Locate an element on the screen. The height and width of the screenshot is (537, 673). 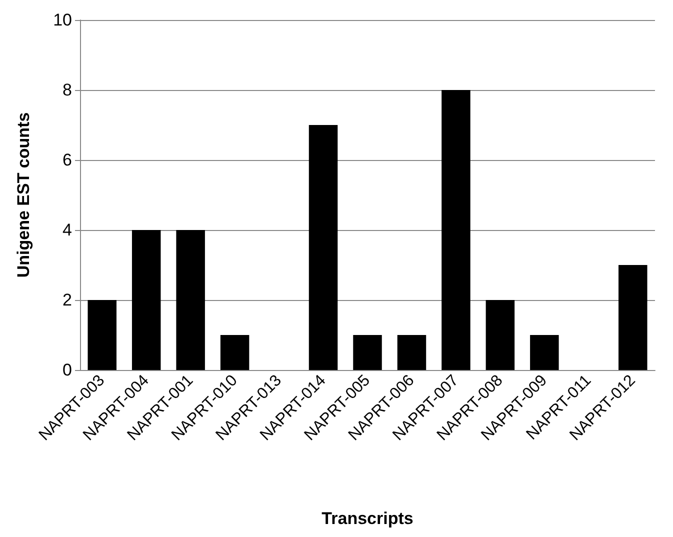
y-axis-title: Unigene EST counts is located at coordinates (23, 195).